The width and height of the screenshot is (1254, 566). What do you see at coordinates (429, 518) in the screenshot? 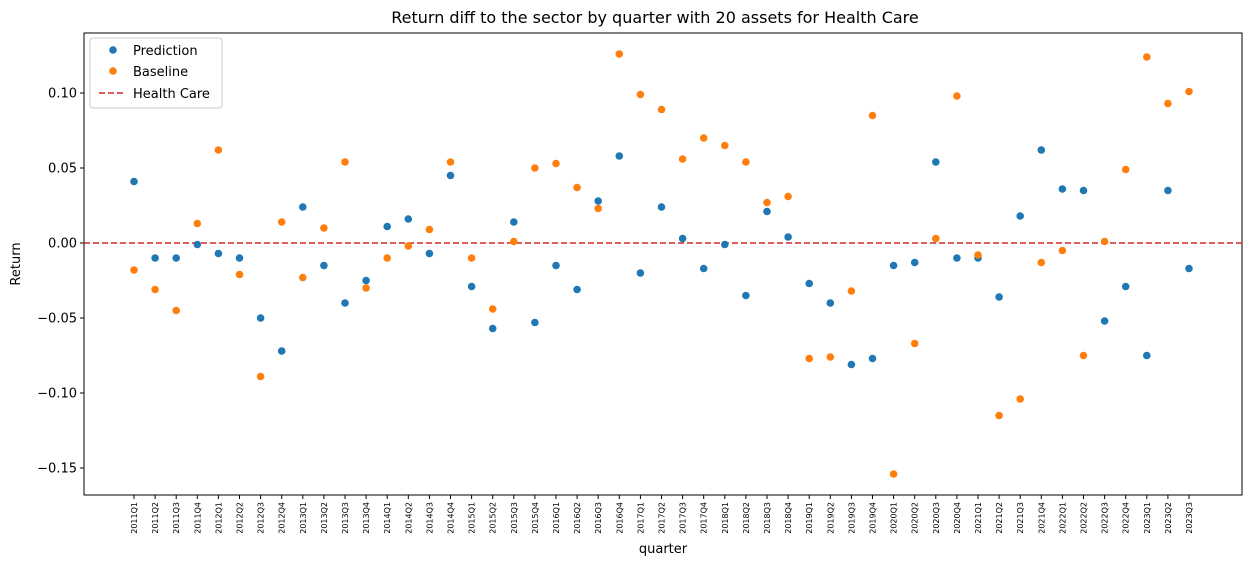
I see `x-tick-label: 2014Q3` at bounding box center [429, 518].